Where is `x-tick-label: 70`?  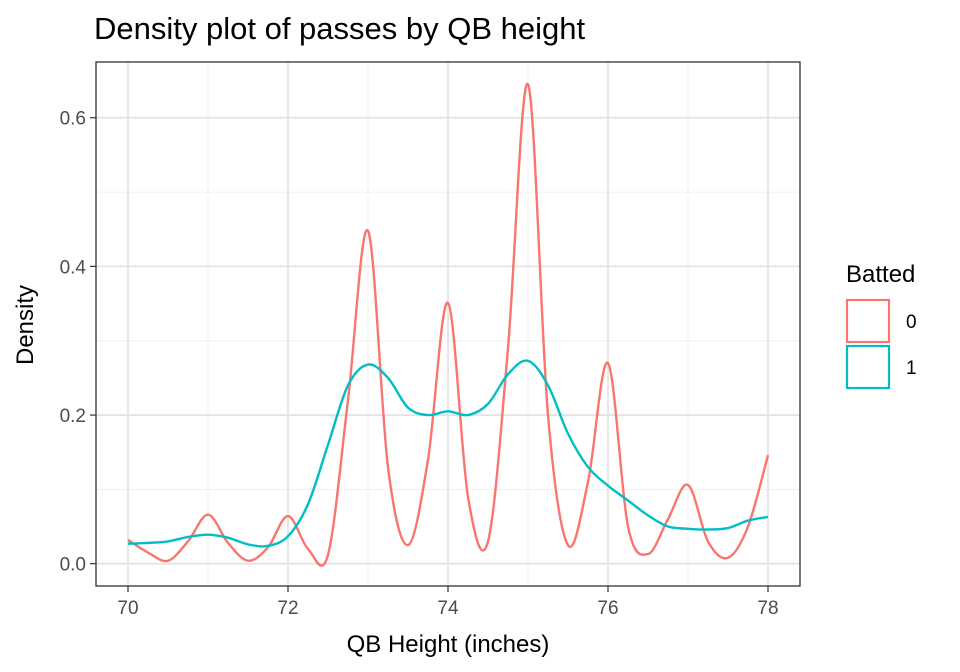
x-tick-label: 70 is located at coordinates (127, 608).